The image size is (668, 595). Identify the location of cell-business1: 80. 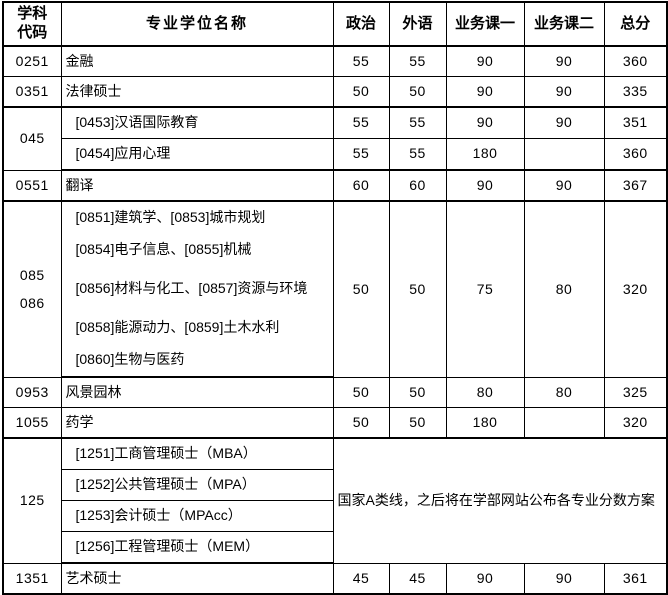
(485, 392).